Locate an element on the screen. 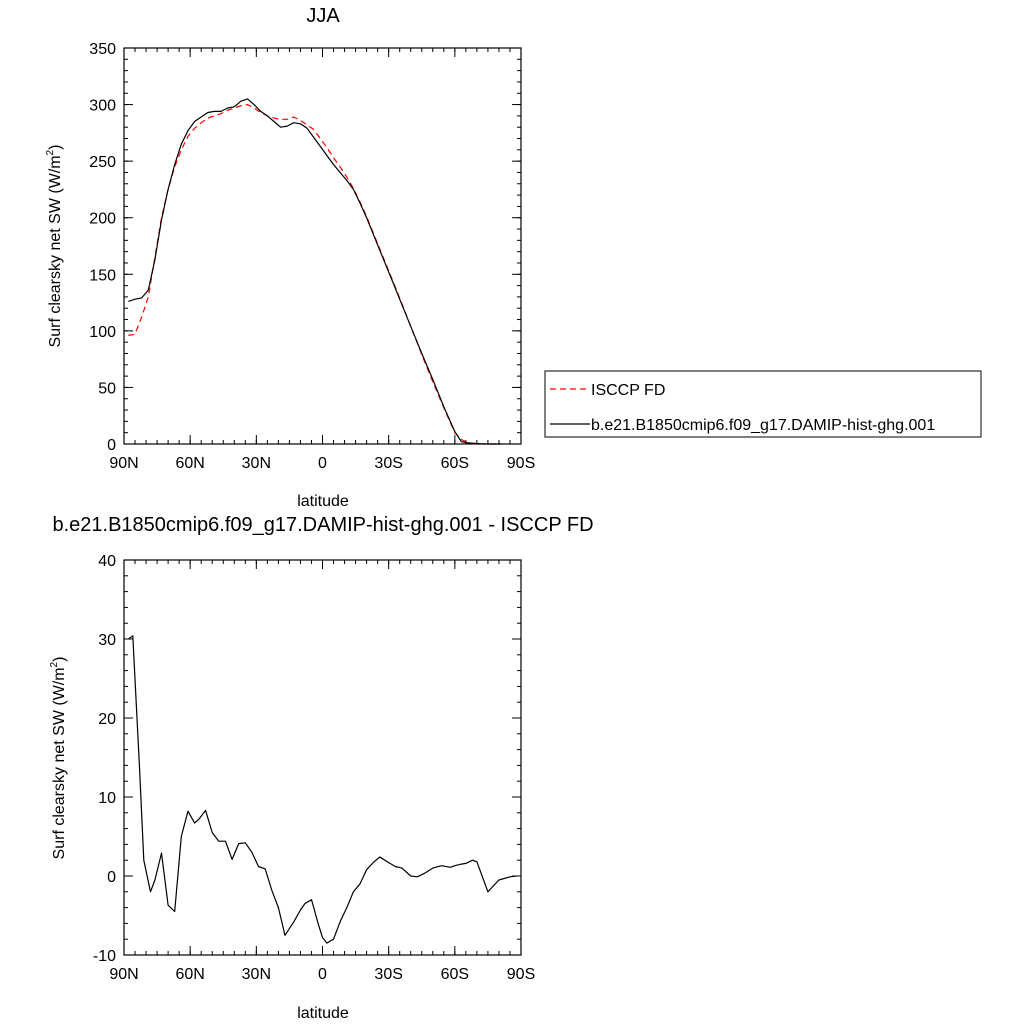 This screenshot has height=1024, width=1024. y-tick-label: 30 is located at coordinates (107, 640).